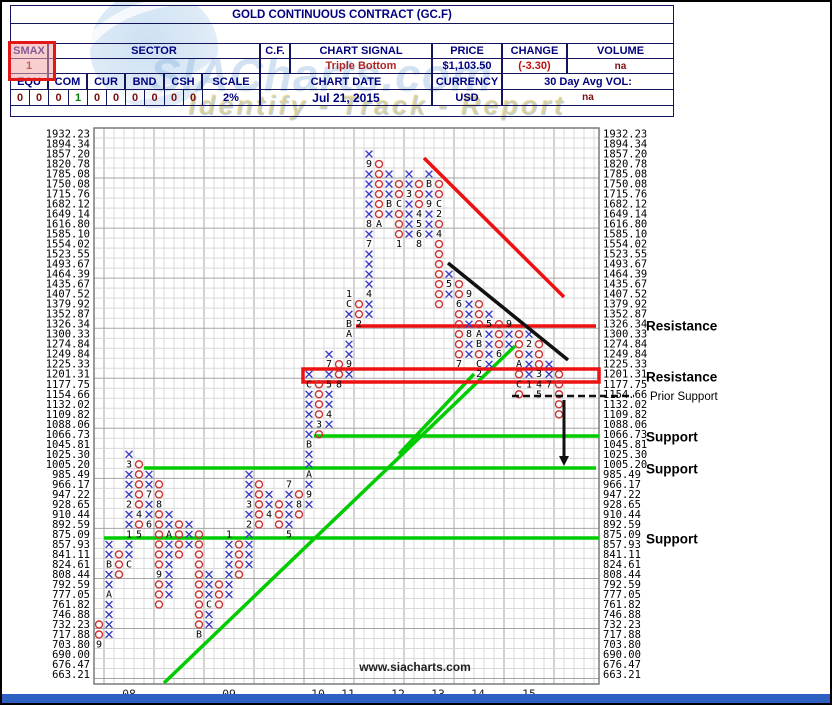 The height and width of the screenshot is (705, 832). Describe the element at coordinates (159, 574) in the screenshot. I see `month-marker: 9` at that location.